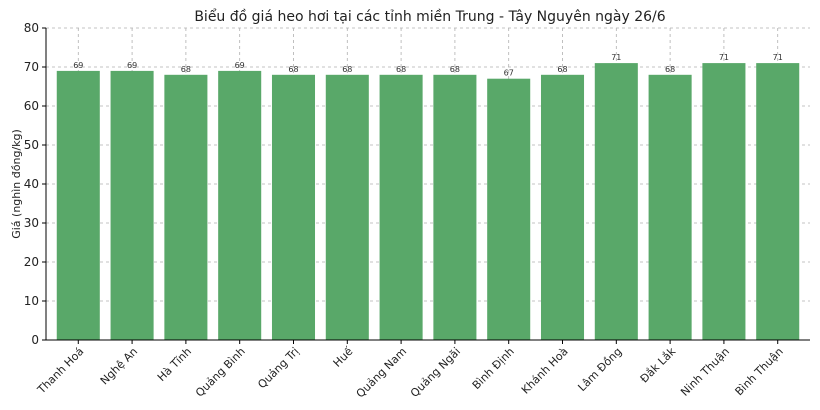  Describe the element at coordinates (705, 372) in the screenshot. I see `x-tick-label-12: Ninh Thuận` at that location.